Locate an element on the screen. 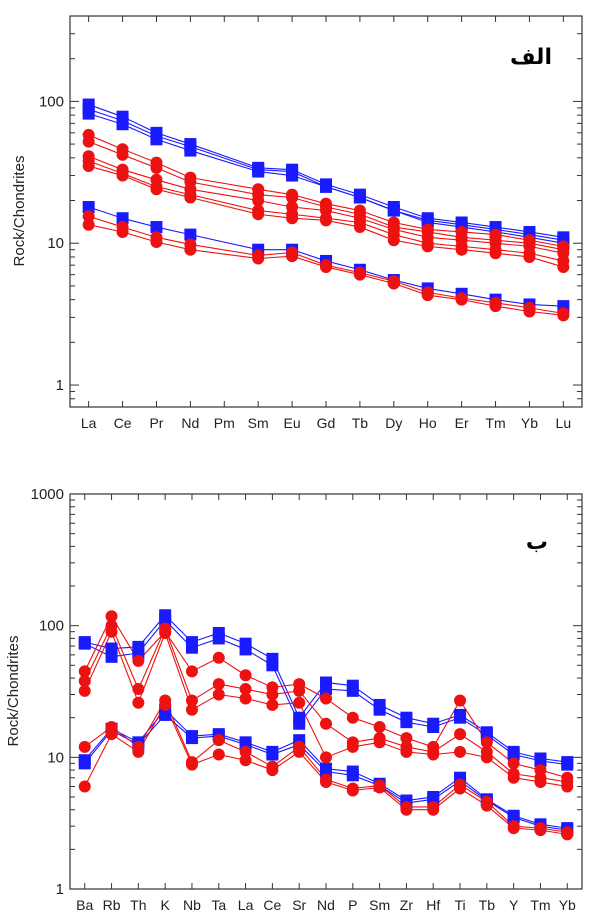 The width and height of the screenshot is (592, 913). x-category-label: Eu is located at coordinates (292, 423).